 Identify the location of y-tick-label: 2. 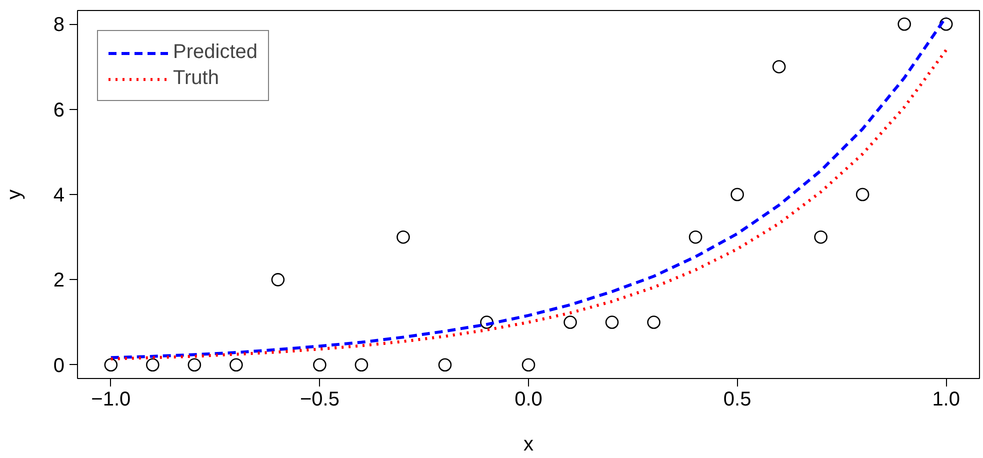
(58, 281).